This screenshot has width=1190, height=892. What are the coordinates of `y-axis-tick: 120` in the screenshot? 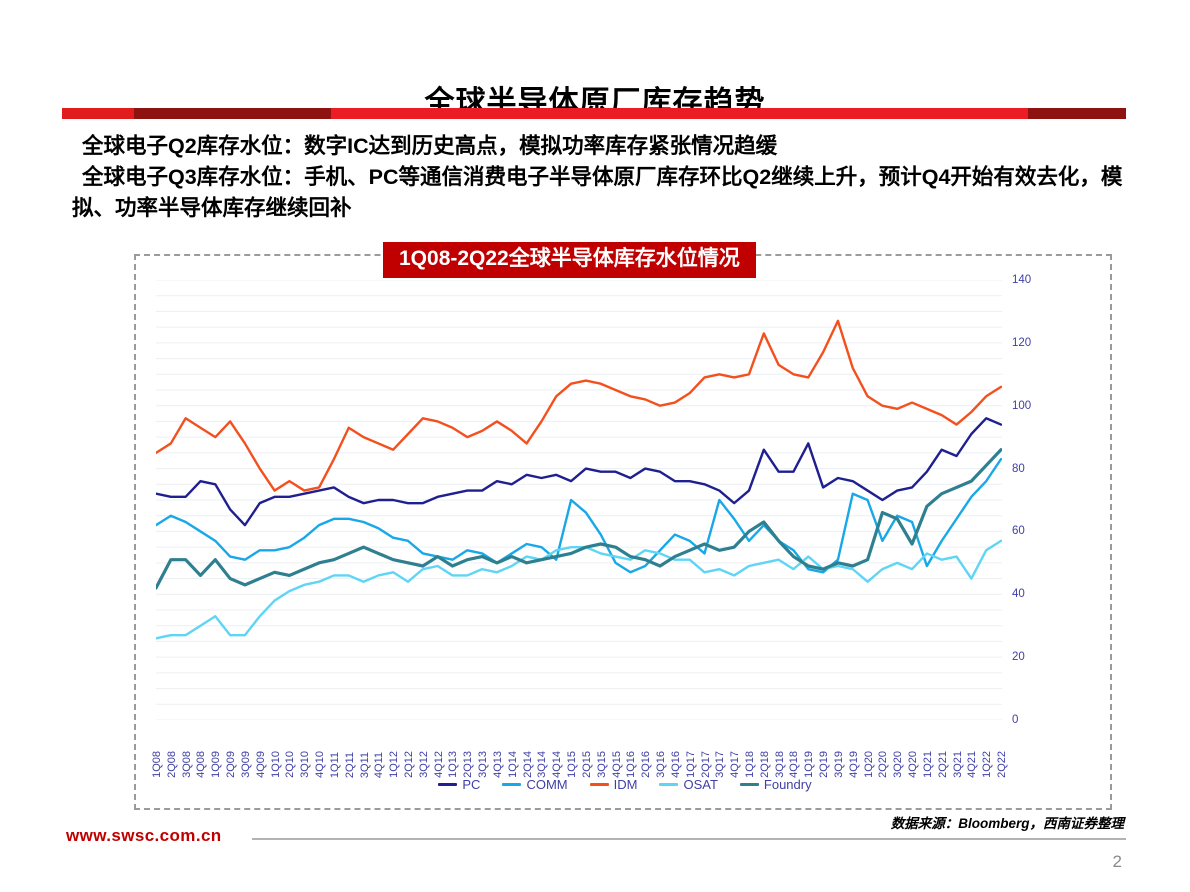 It's located at (1022, 342).